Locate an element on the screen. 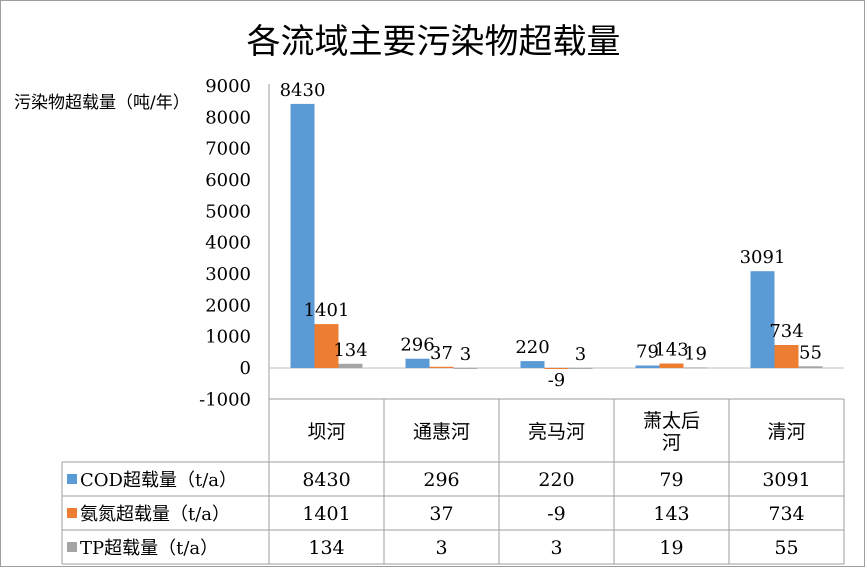 This screenshot has width=867, height=569. table-cell: 19 is located at coordinates (671, 548).